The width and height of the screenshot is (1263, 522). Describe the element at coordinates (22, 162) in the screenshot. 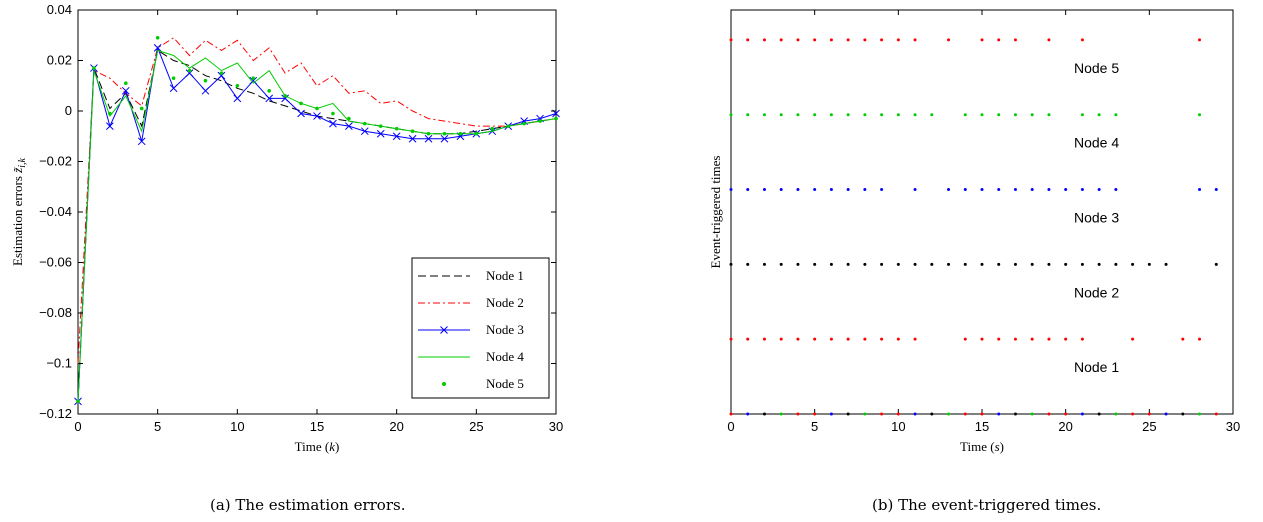

I see `y-axis-label-a-sub: i,k` at that location.